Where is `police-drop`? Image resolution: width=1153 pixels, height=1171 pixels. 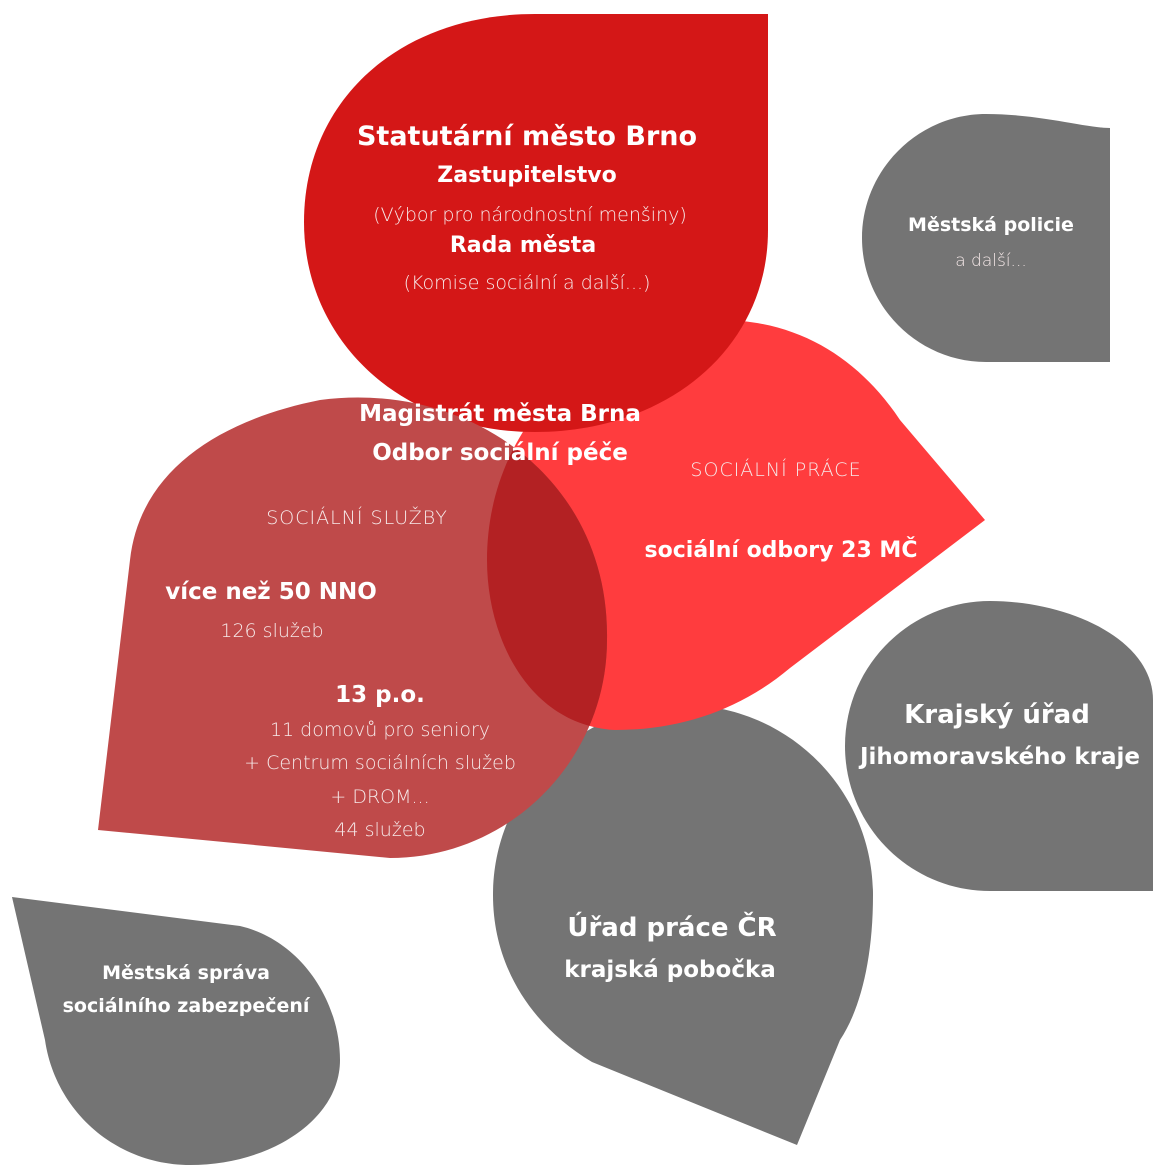 police-drop is located at coordinates (986, 238).